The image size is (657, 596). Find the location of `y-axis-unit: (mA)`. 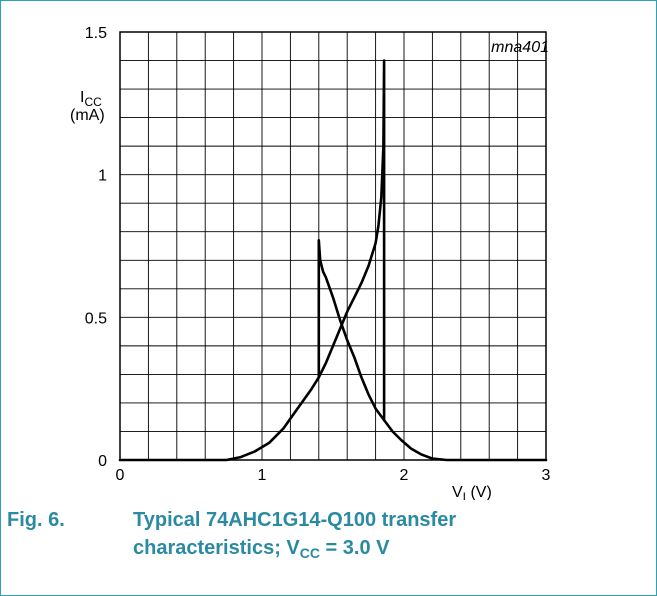

y-axis-unit: (mA) is located at coordinates (87, 115).